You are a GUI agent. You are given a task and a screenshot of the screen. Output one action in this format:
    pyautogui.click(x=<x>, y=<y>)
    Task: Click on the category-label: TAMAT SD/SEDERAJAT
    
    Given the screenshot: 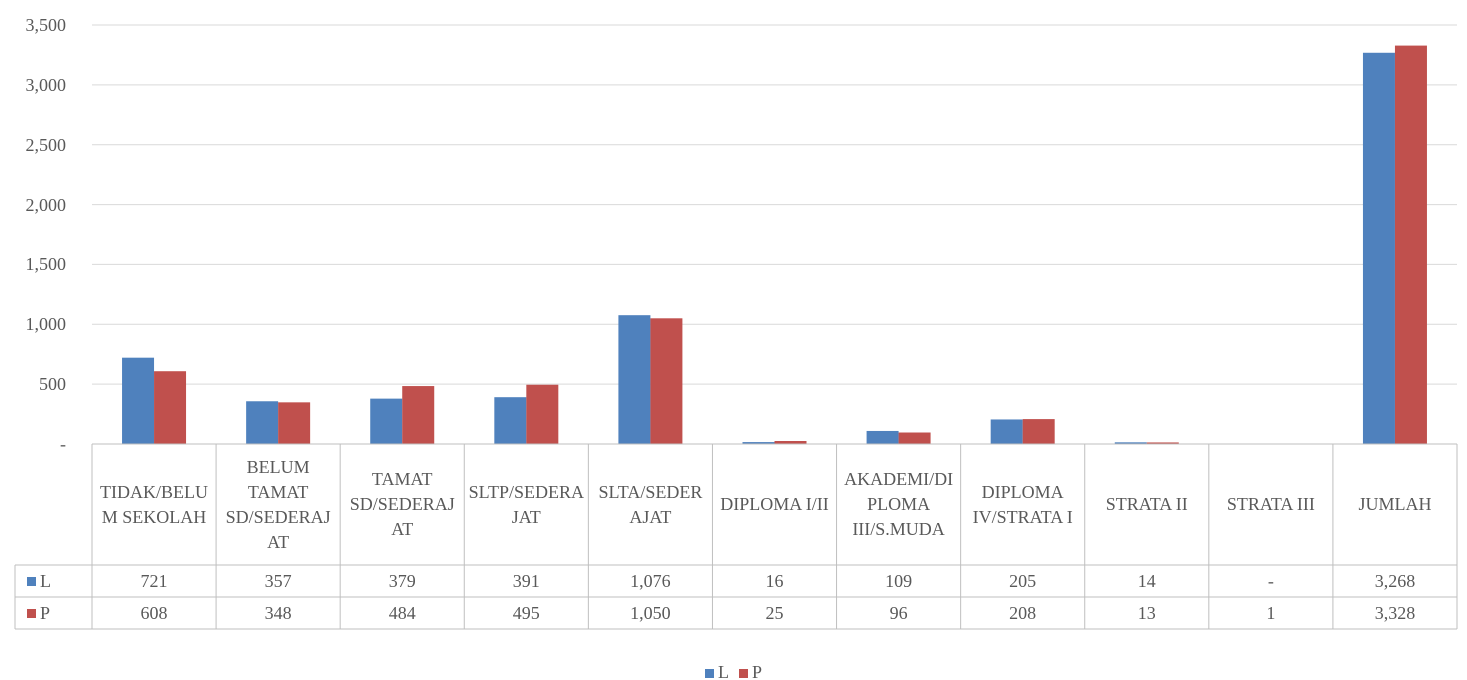 What is the action you would take?
    pyautogui.click(x=402, y=504)
    